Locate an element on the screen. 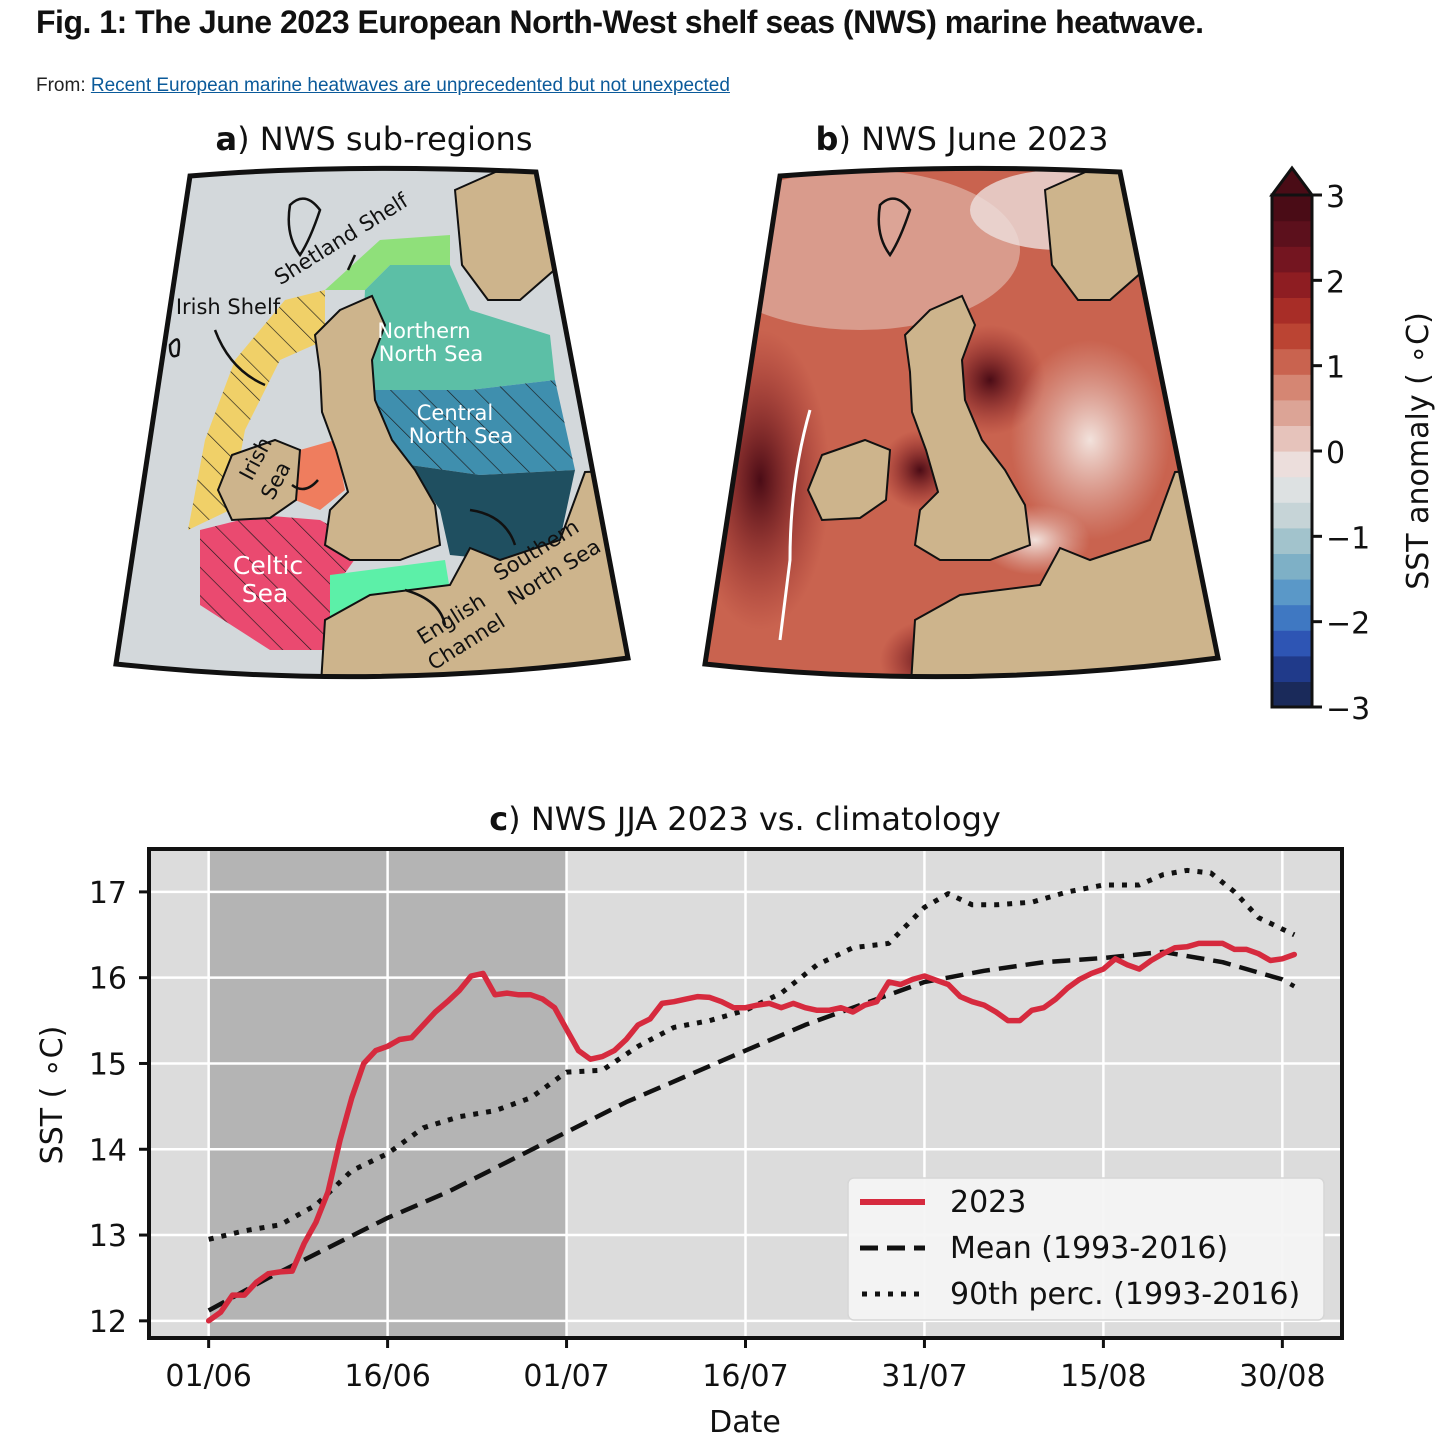 Image resolution: width=1456 pixels, height=1448 pixels. colorbar-tick-label: 1 is located at coordinates (1335, 368).